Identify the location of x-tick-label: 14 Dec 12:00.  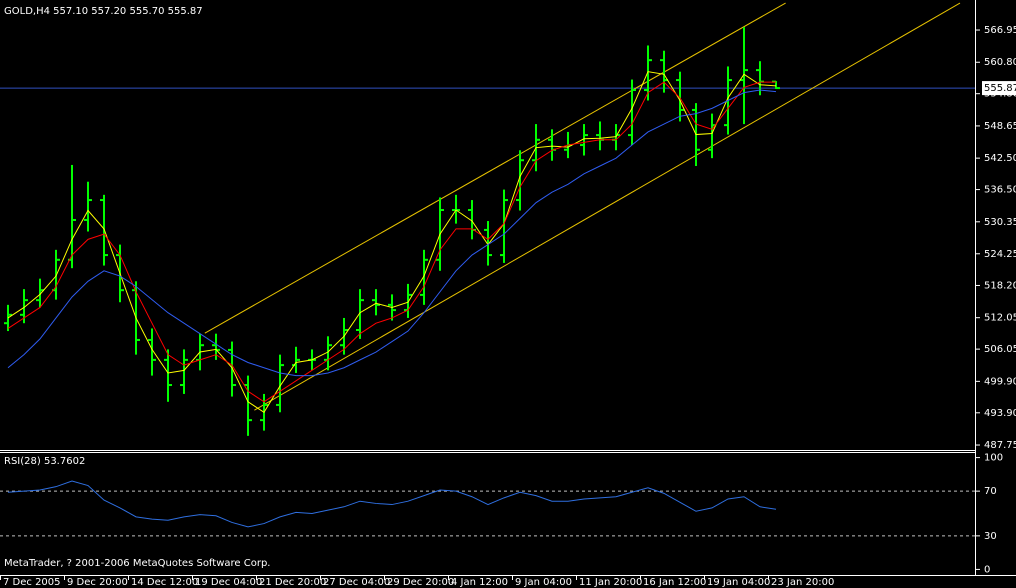
(164, 582).